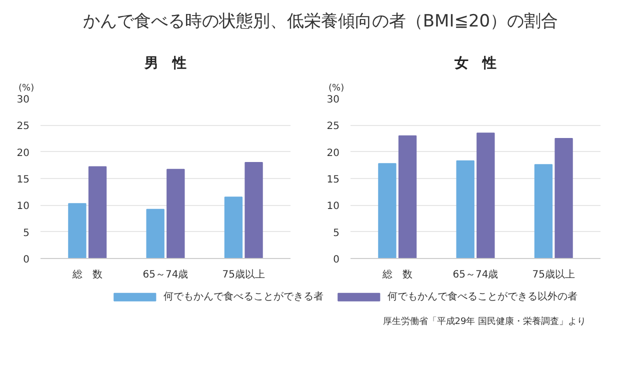  I want to click on chart-subtitle: 女 性, so click(475, 64).